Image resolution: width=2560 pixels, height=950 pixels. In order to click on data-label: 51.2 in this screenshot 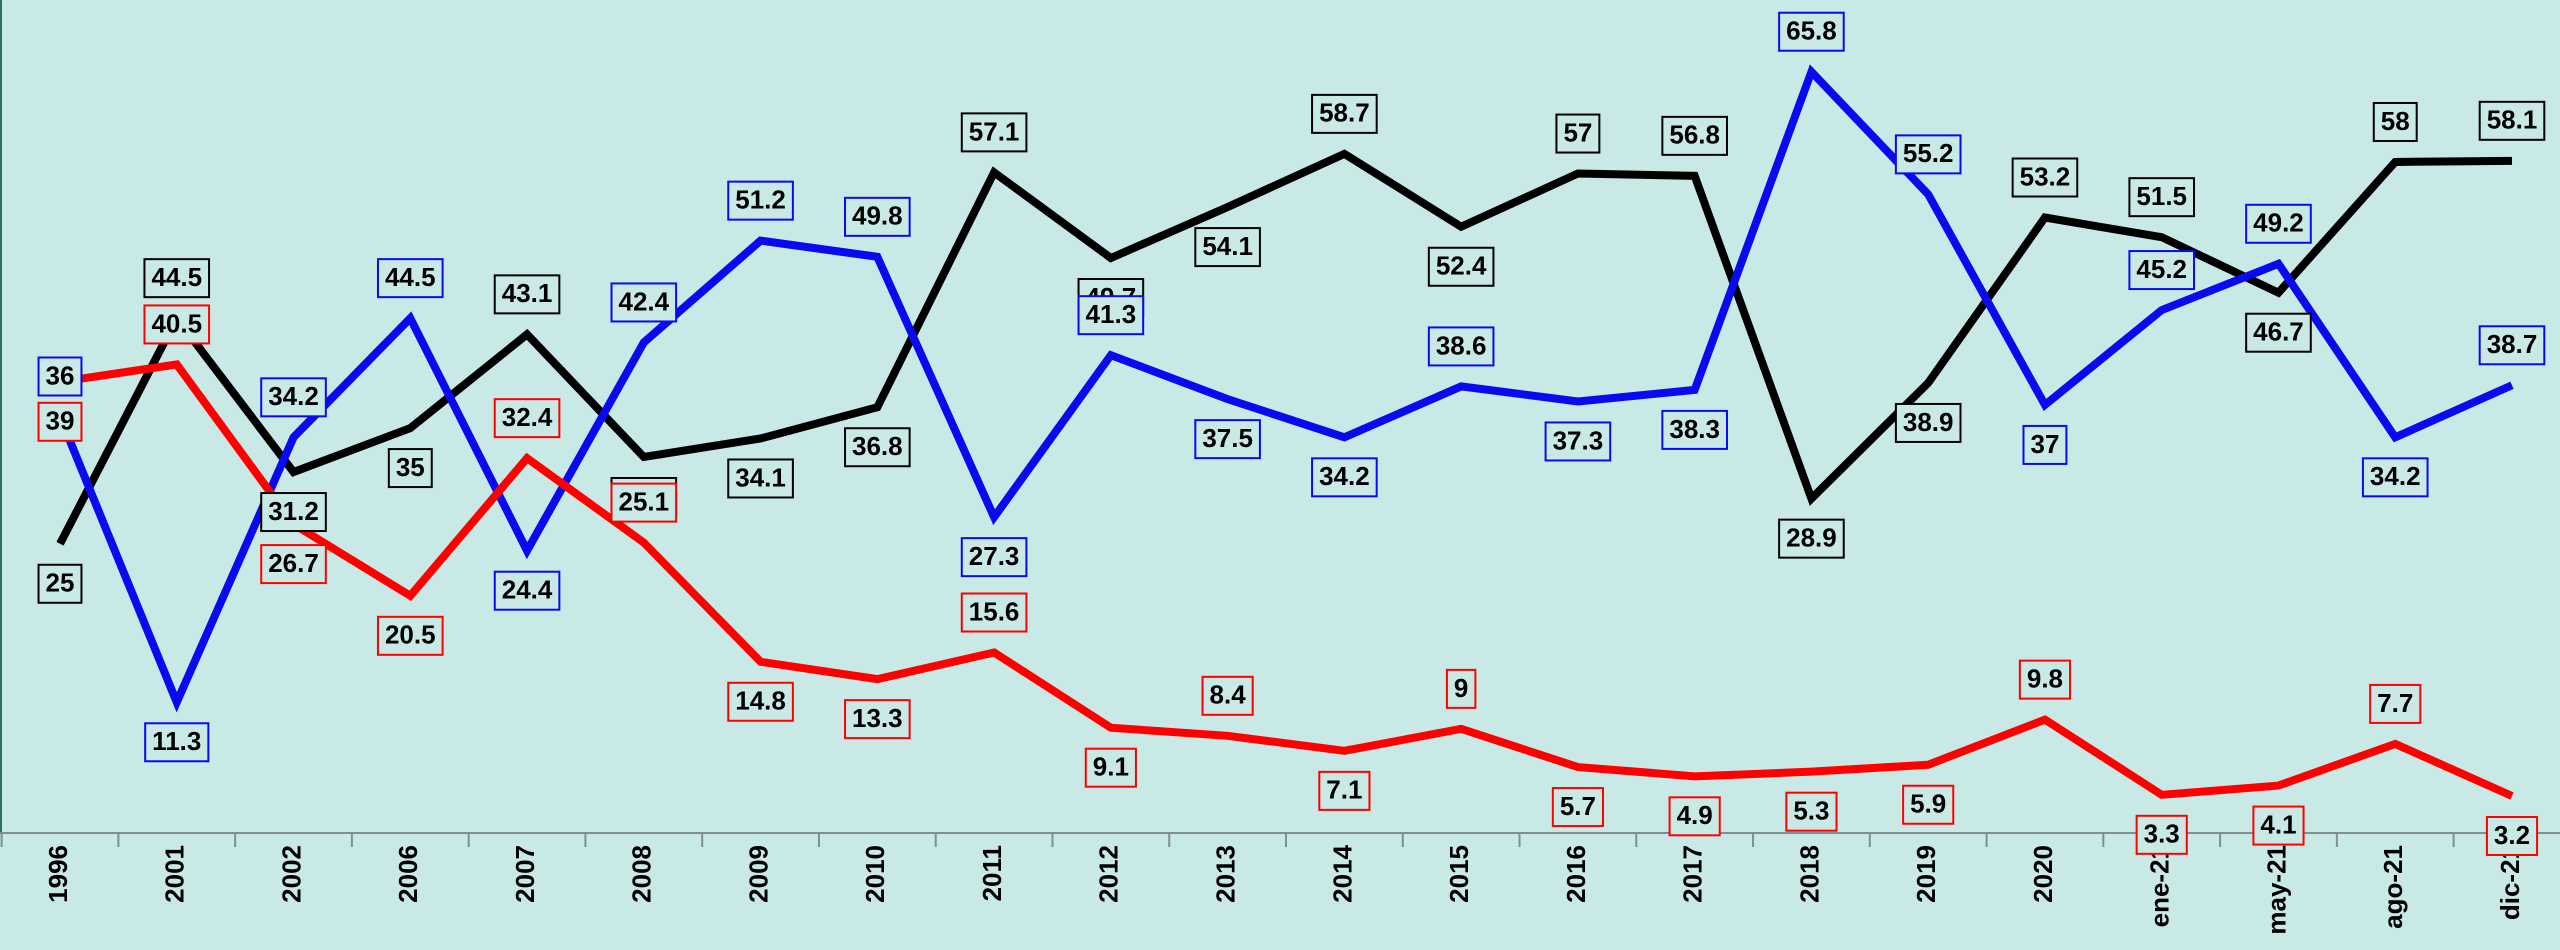, I will do `click(760, 200)`.